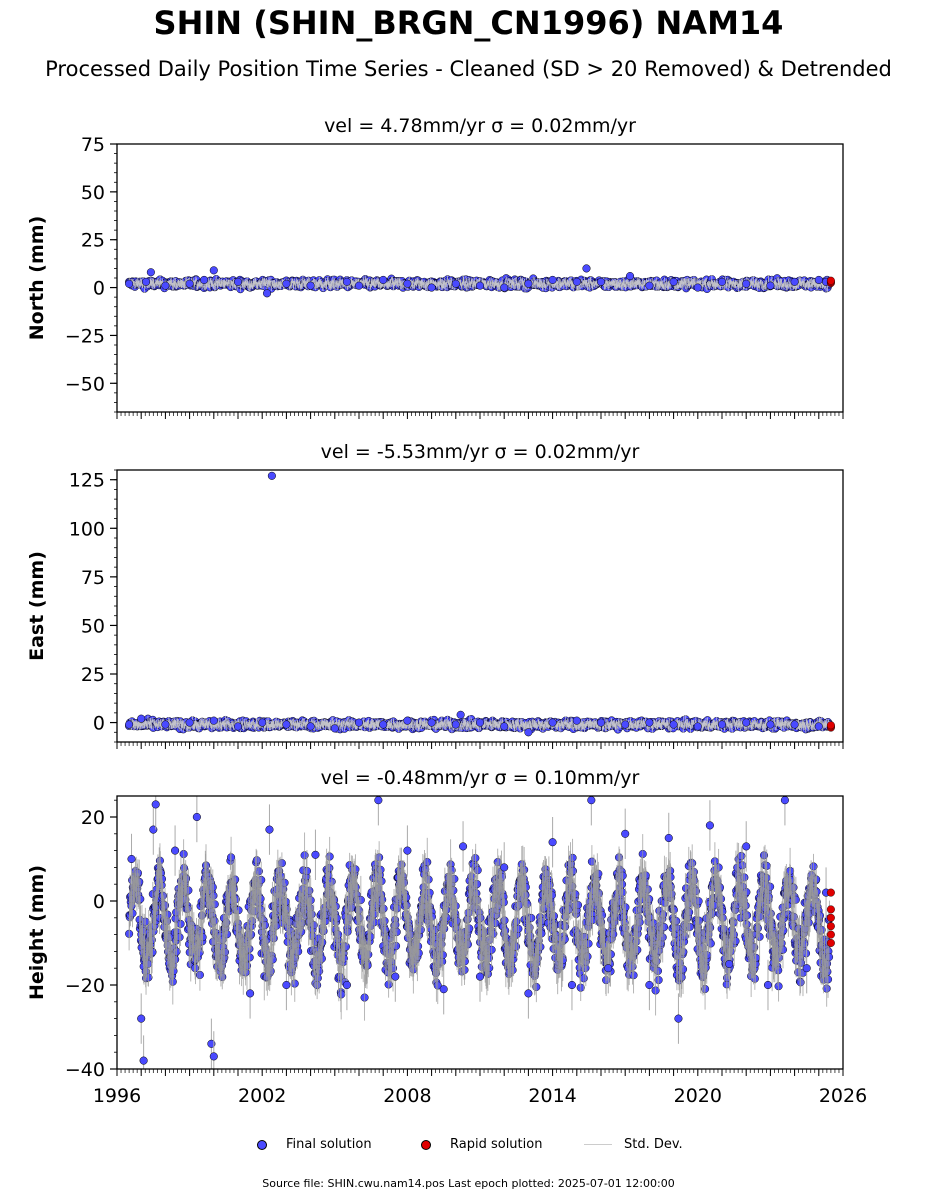  What do you see at coordinates (480, 126) in the screenshot?
I see `north-panel-title: vel = 4.78mm/yr σ = 0.02mm/yr` at bounding box center [480, 126].